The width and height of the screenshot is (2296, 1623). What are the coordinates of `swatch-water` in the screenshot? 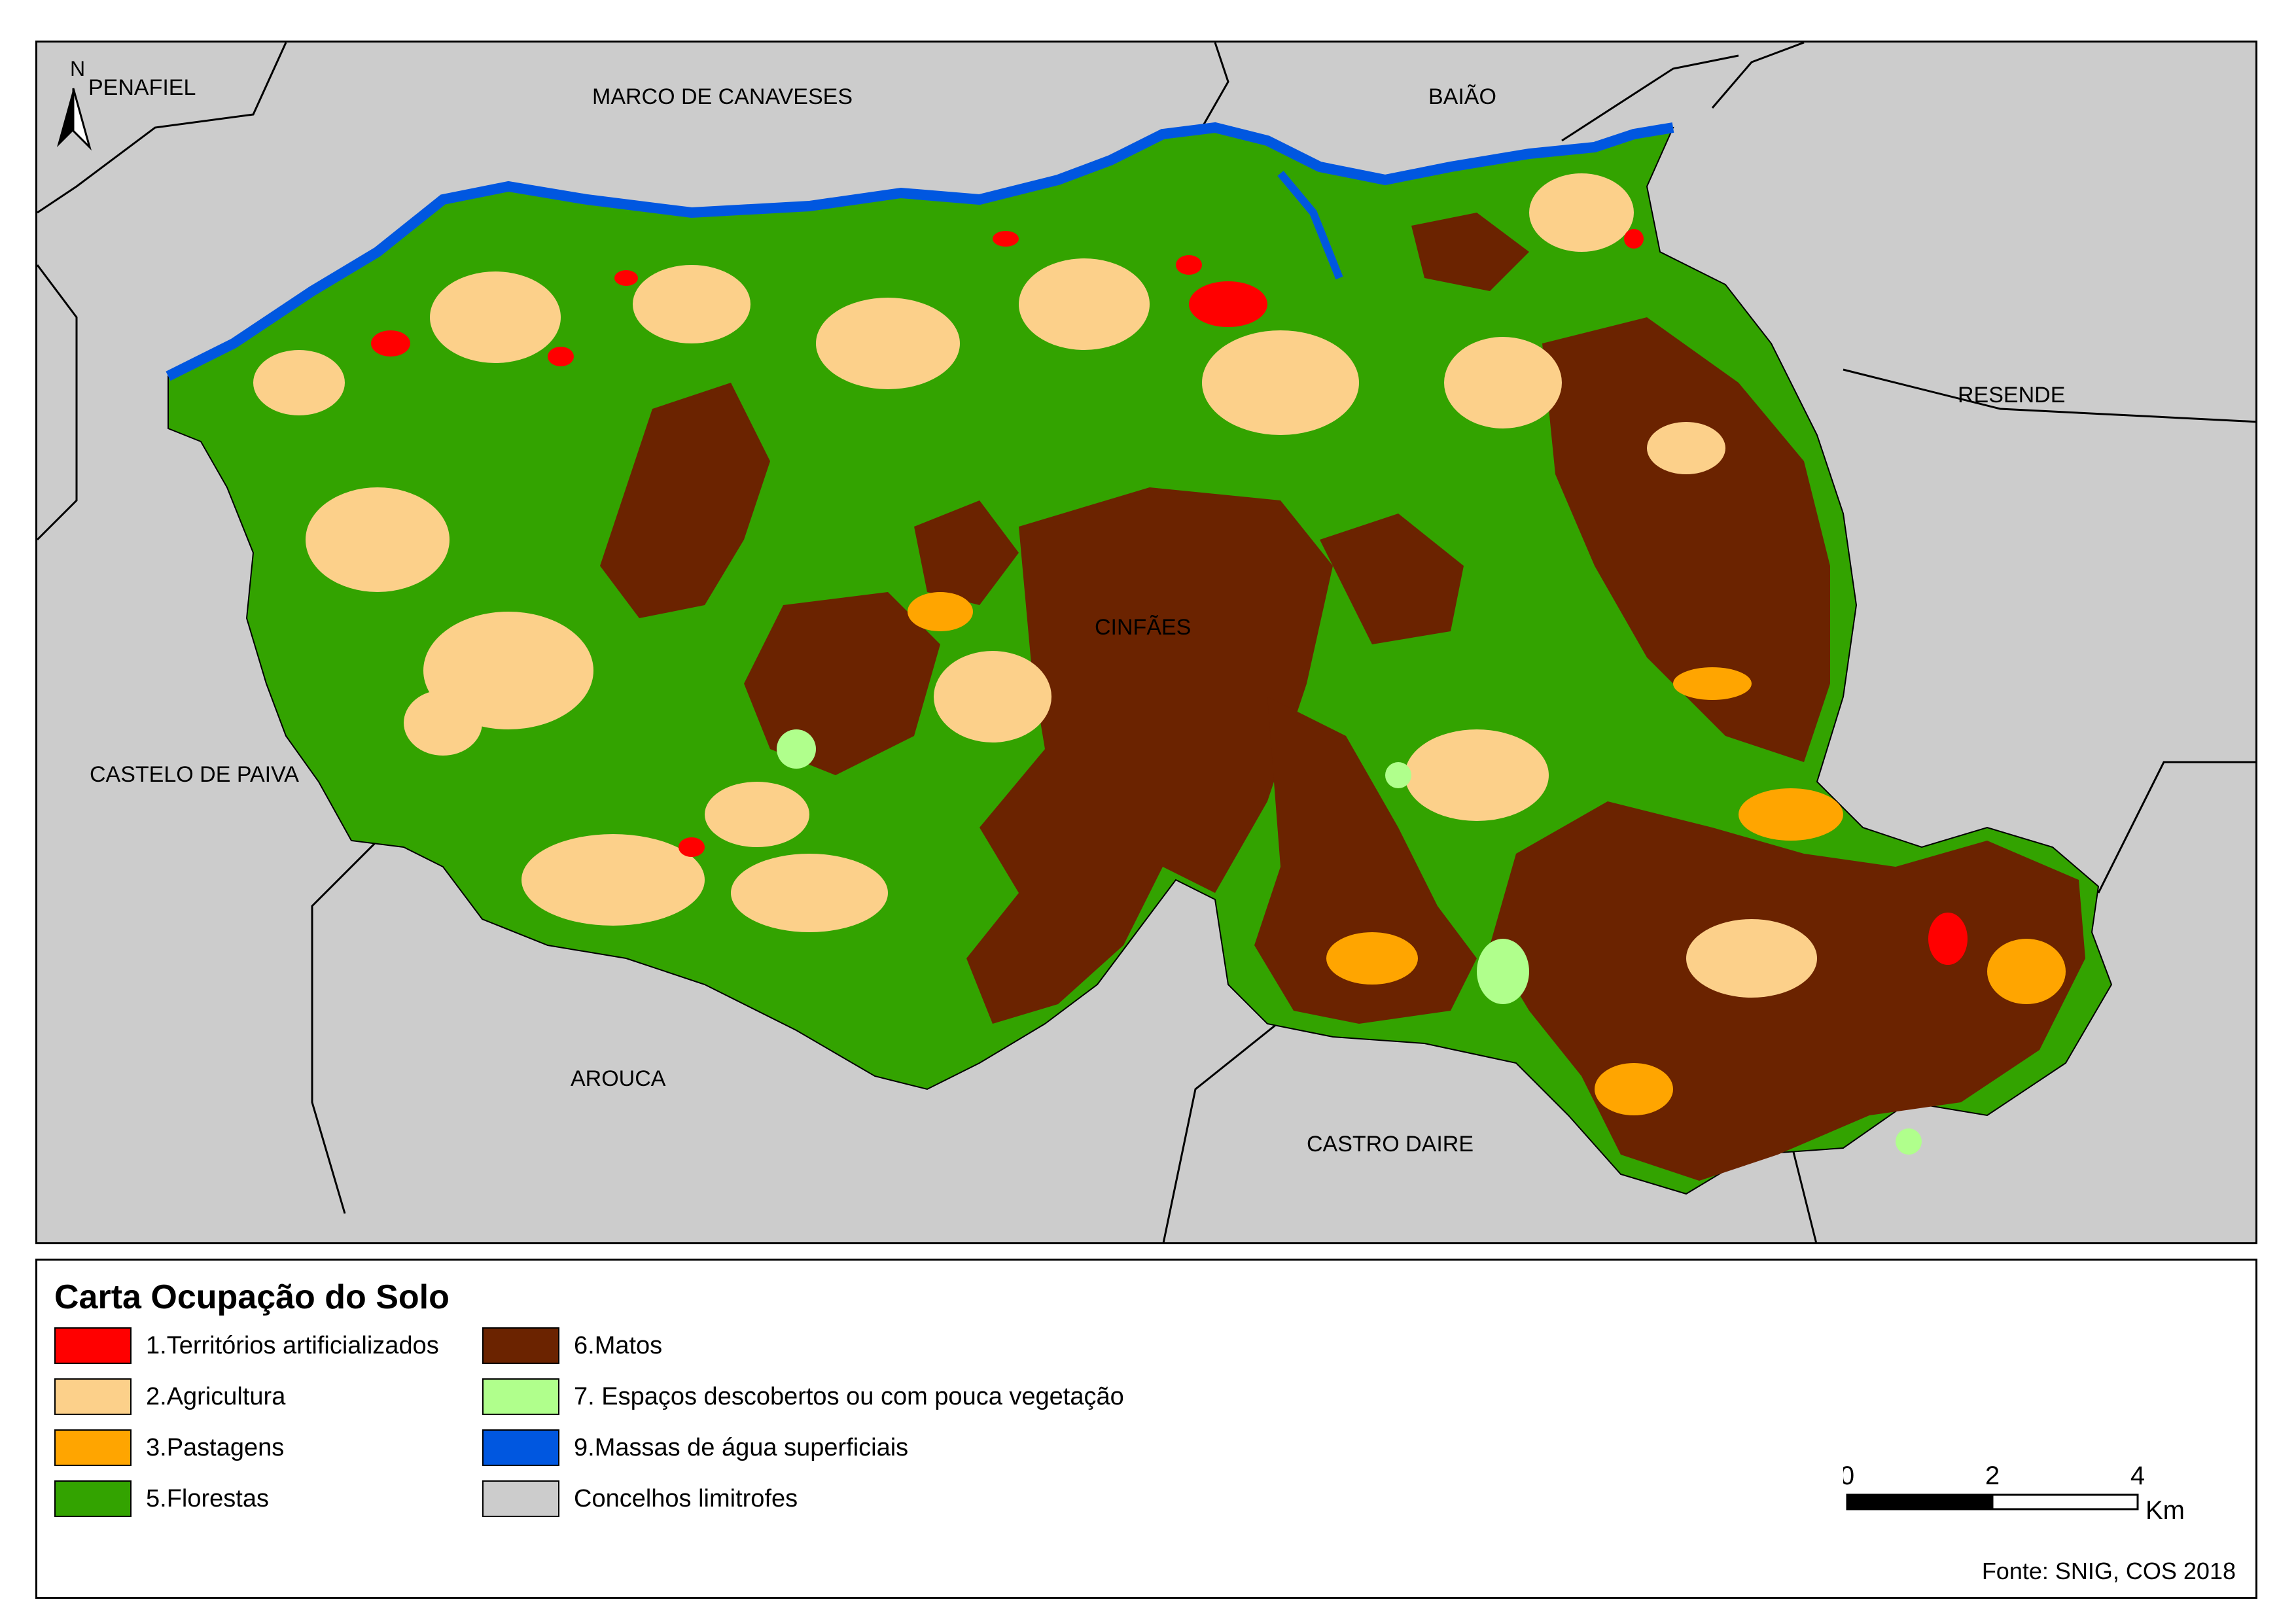 It's located at (520, 1447).